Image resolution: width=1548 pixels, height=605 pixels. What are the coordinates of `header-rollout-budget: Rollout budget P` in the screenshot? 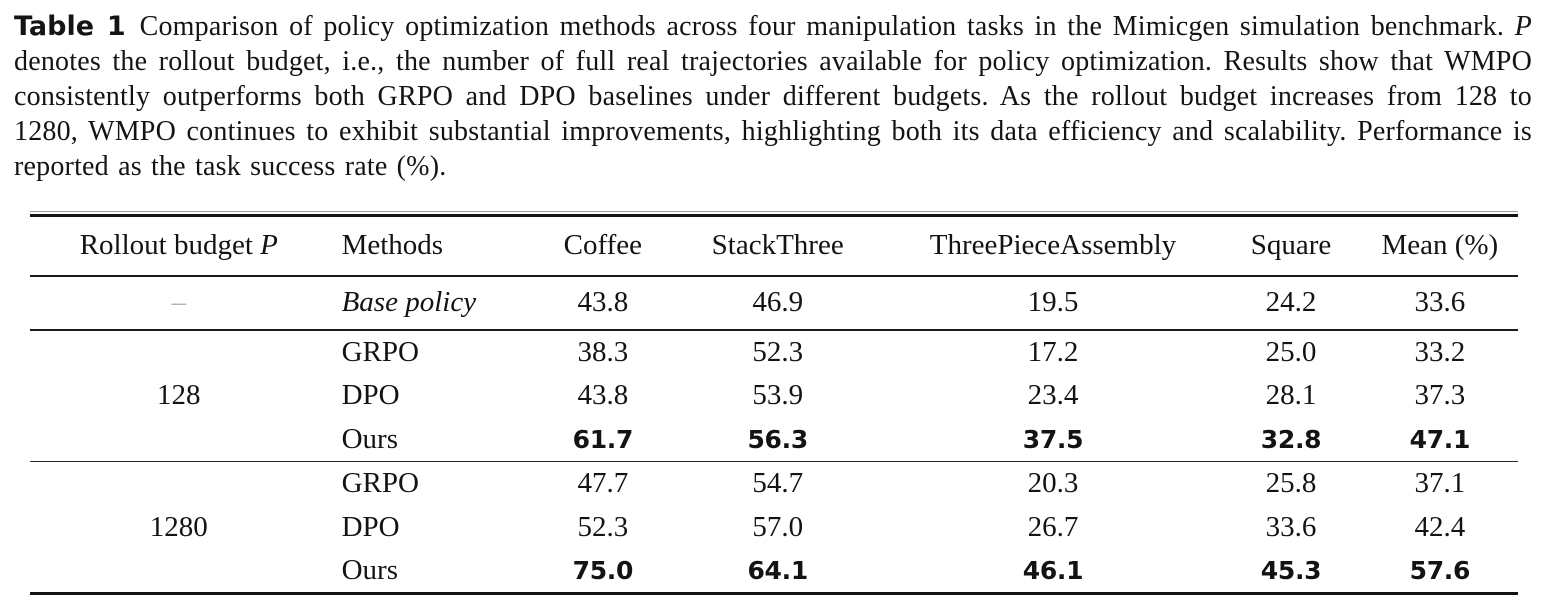 It's located at (179, 246).